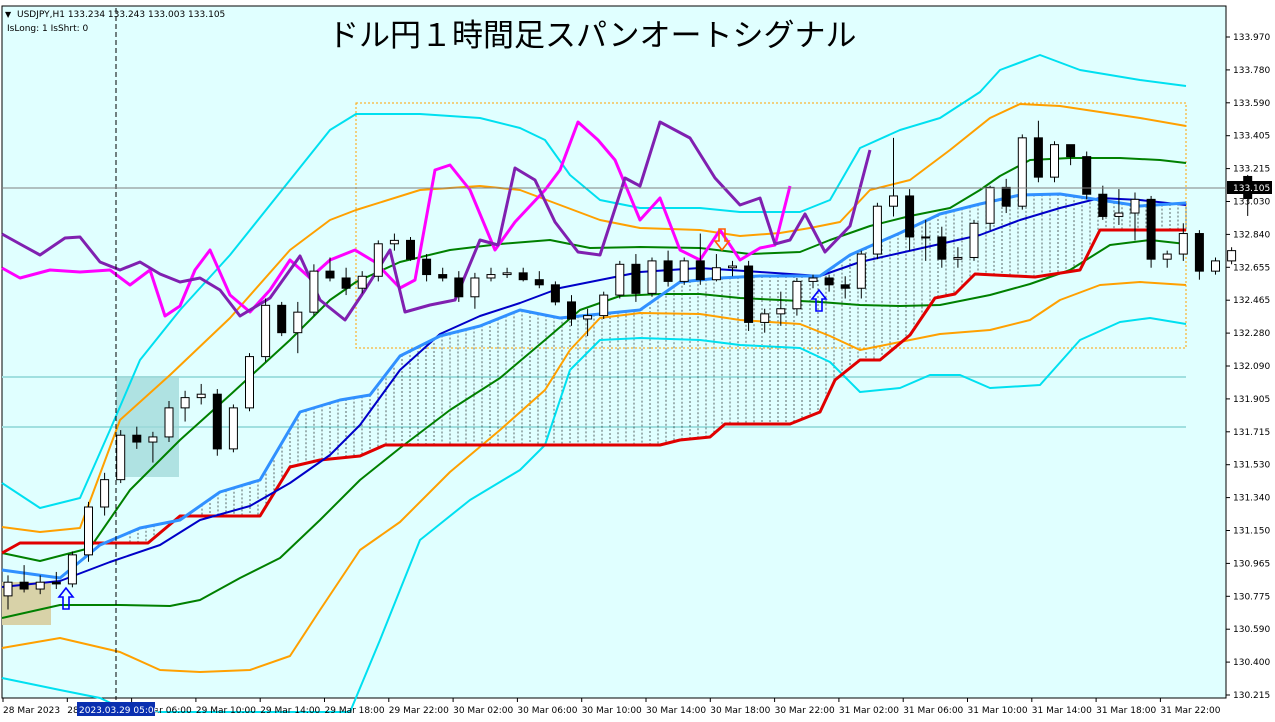 Image resolution: width=1275 pixels, height=722 pixels. What do you see at coordinates (483, 711) in the screenshot?
I see `x-tick-label: 30 Mar 02:00` at bounding box center [483, 711].